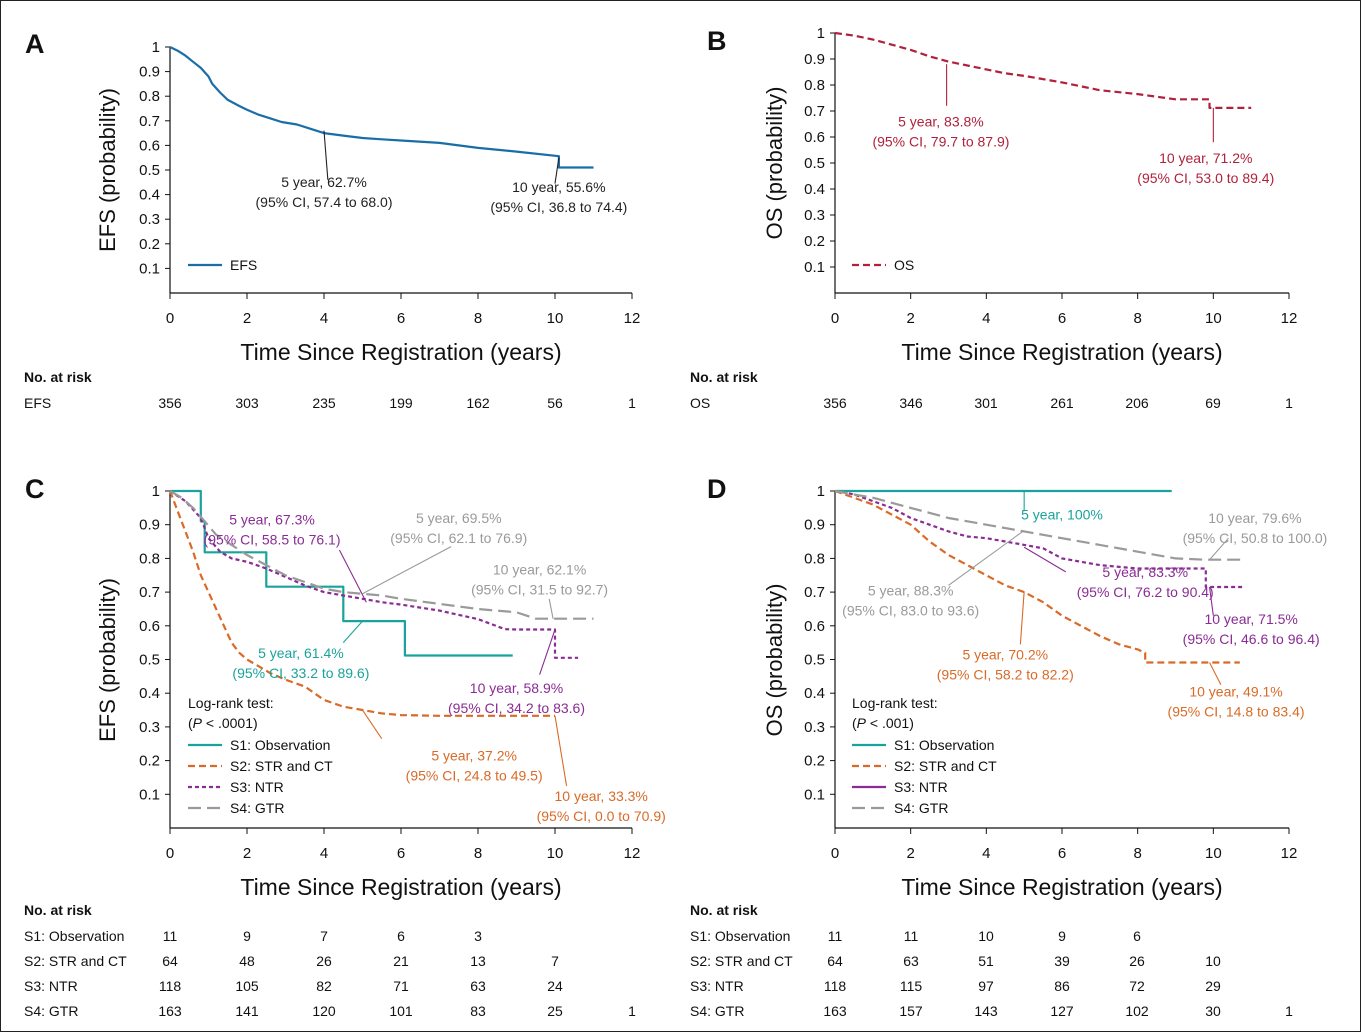  What do you see at coordinates (986, 986) in the screenshot?
I see `risk-value: 97` at bounding box center [986, 986].